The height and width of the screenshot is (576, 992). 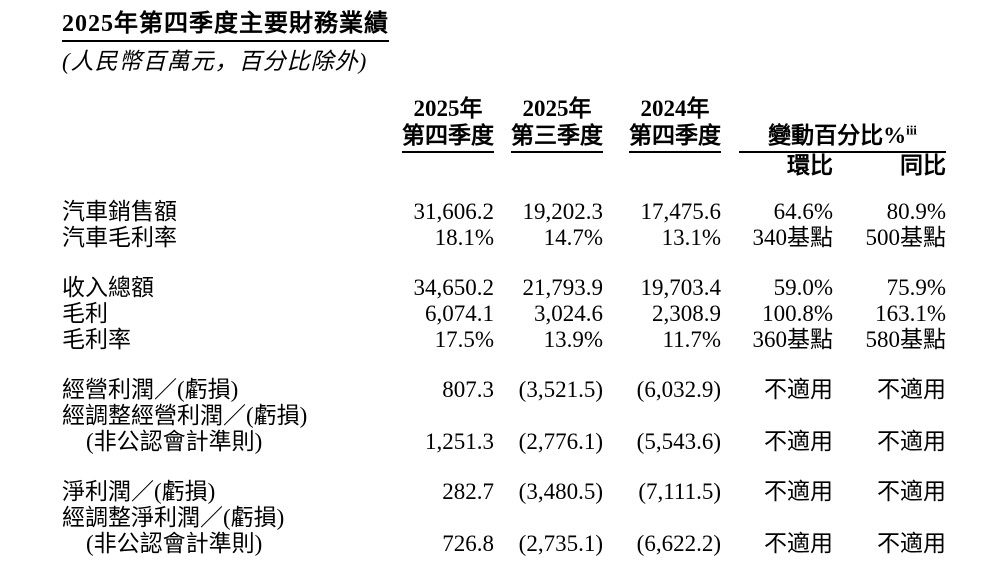 What do you see at coordinates (678, 543) in the screenshot?
I see `cell-value: (6,622.2)` at bounding box center [678, 543].